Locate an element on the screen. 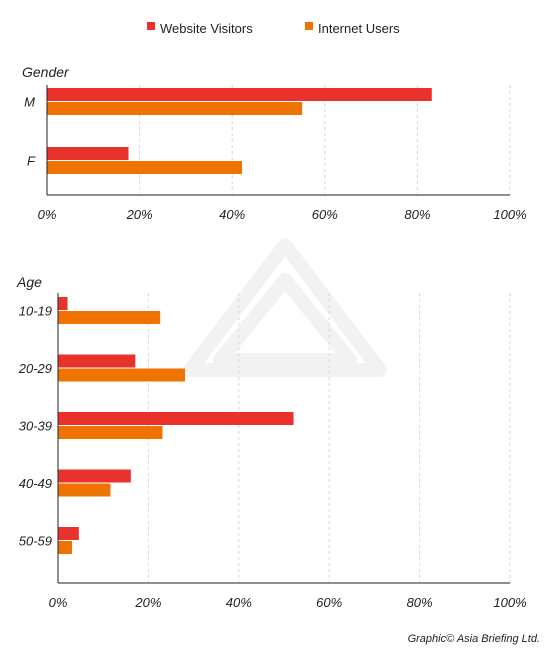 Image resolution: width=550 pixels, height=651 pixels. bar-internet-users-M is located at coordinates (175, 108).